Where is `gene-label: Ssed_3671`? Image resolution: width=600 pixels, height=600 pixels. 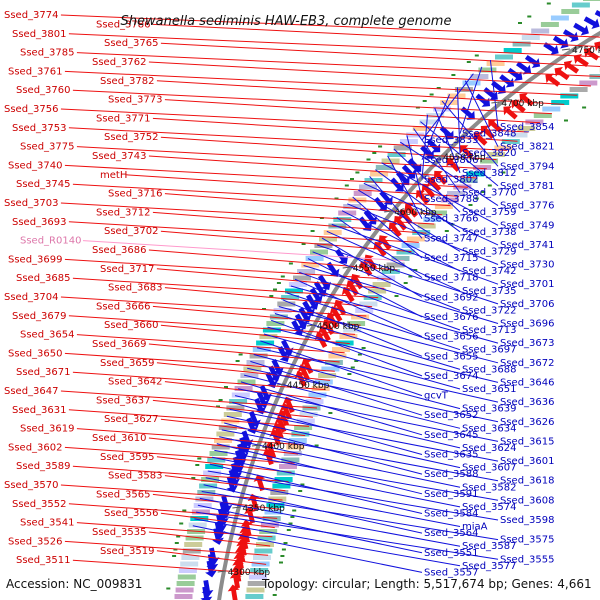
gene-label: Ssed_3671 is located at coordinates (43, 372).